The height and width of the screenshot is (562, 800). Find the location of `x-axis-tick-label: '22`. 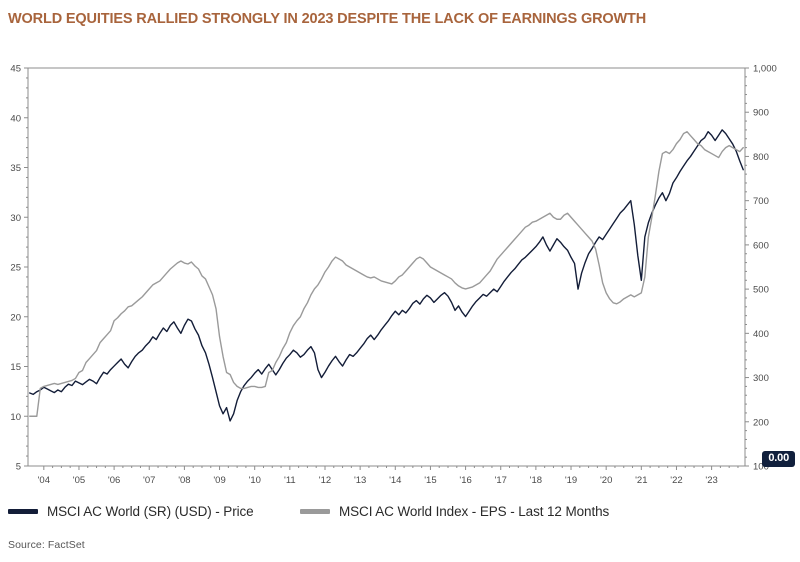

x-axis-tick-label: '22 is located at coordinates (676, 480).